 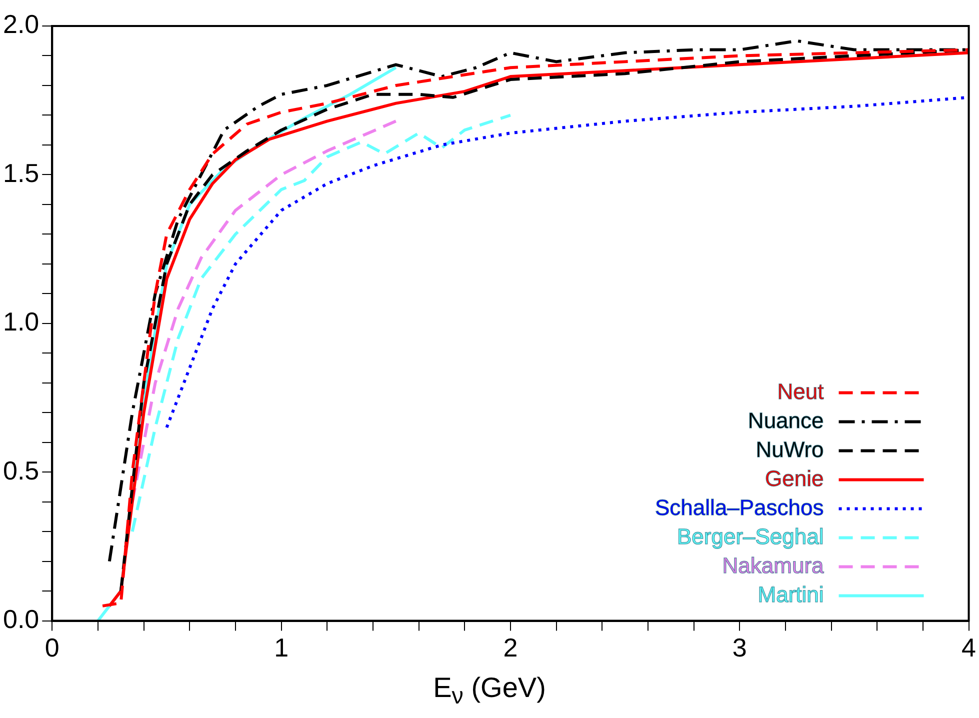 What do you see at coordinates (969, 647) in the screenshot?
I see `x-tick-label: 4` at bounding box center [969, 647].